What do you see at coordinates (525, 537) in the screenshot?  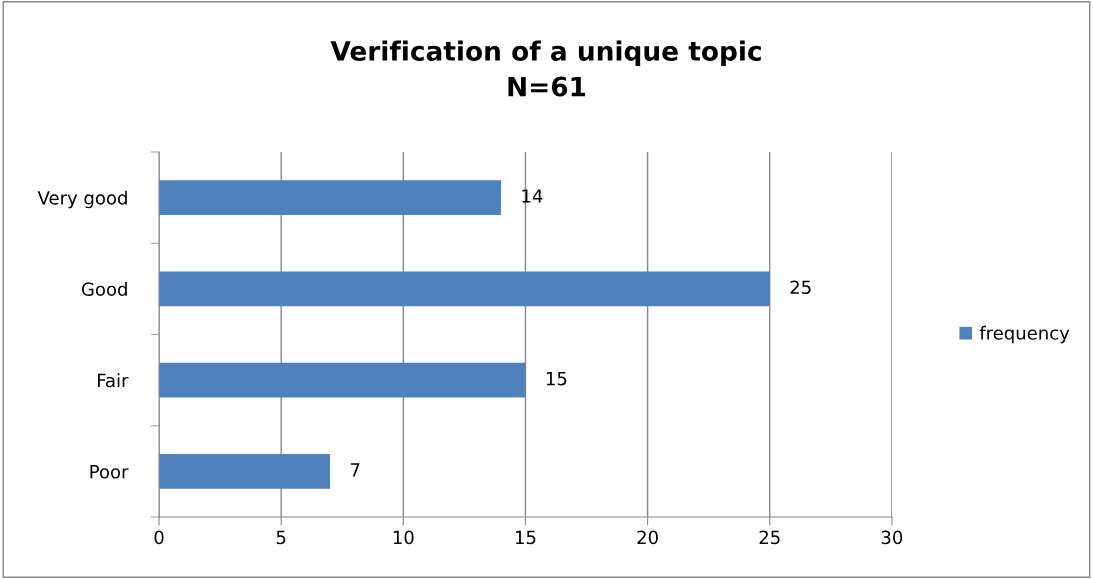 I see `x-tick-label: 15` at bounding box center [525, 537].